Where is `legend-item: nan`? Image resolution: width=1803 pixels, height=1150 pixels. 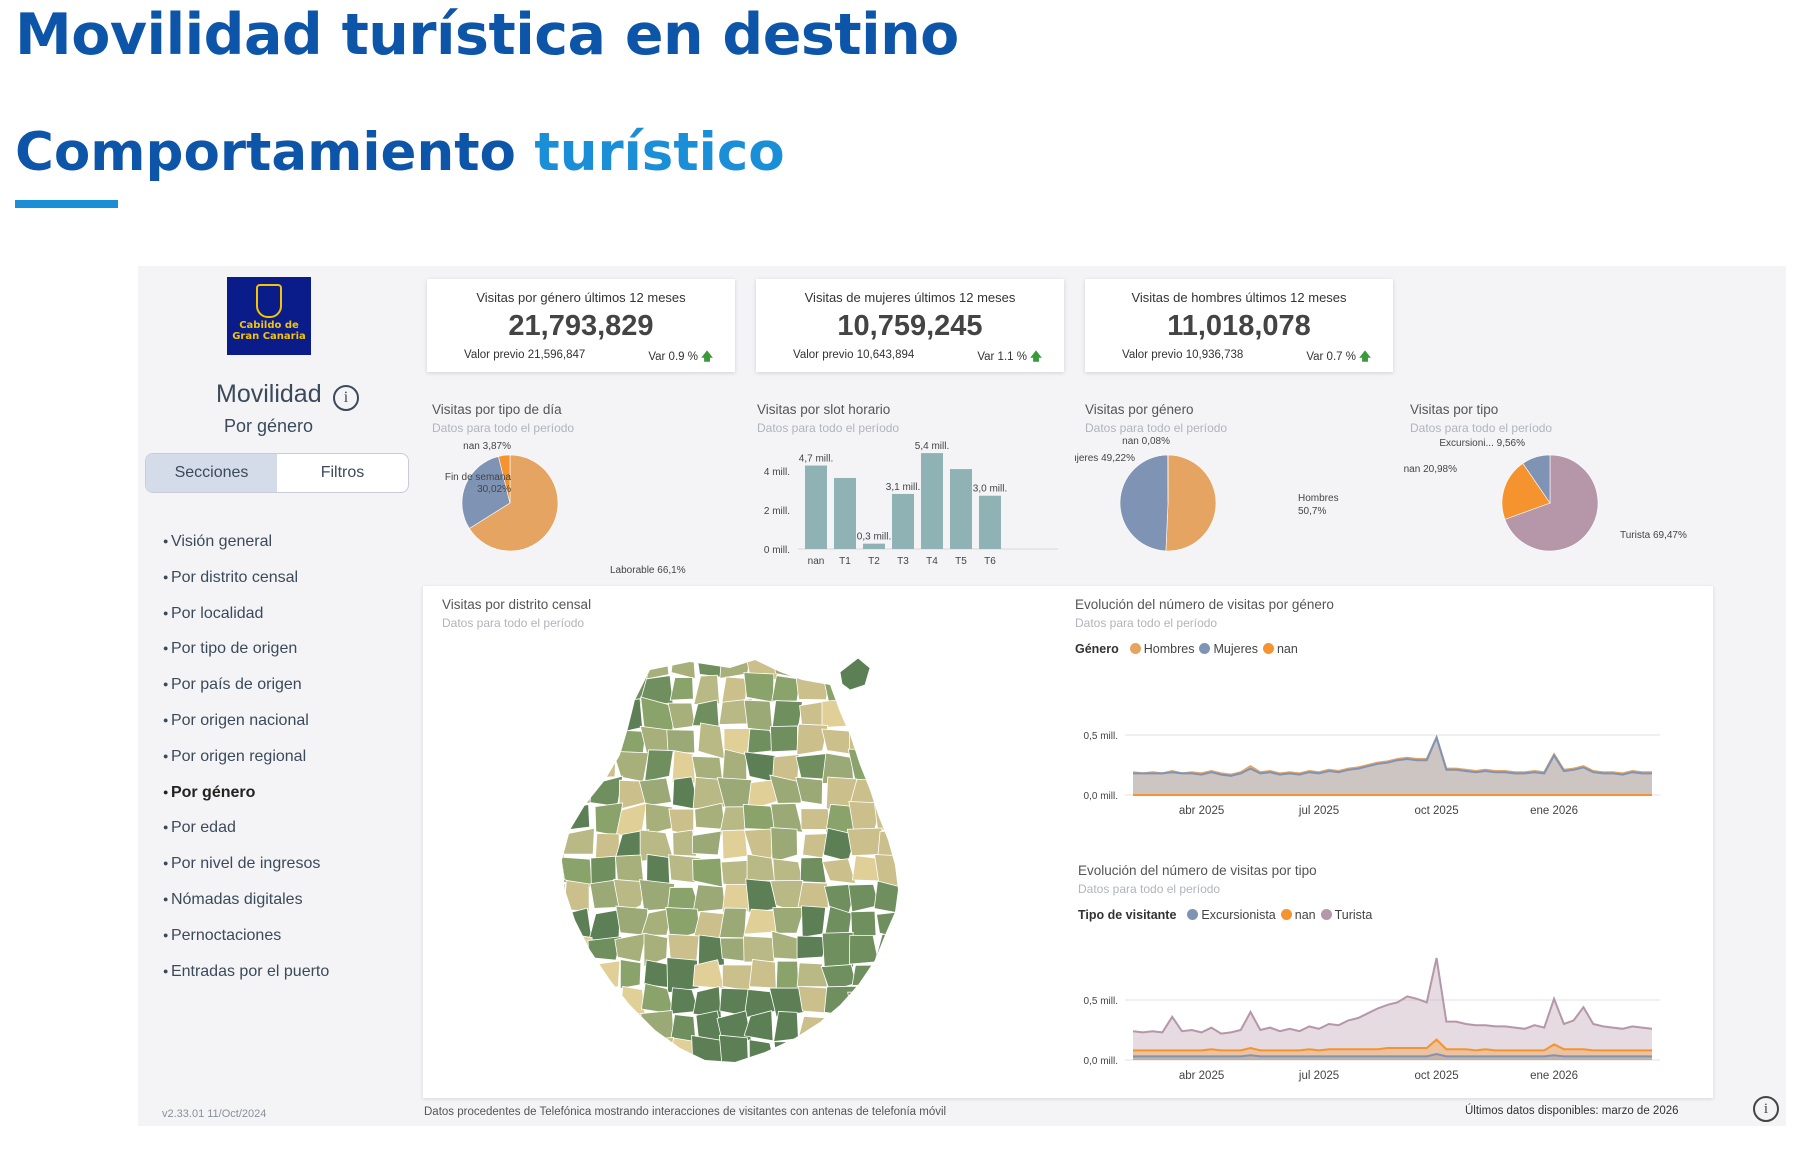 legend-item: nan is located at coordinates (1305, 915).